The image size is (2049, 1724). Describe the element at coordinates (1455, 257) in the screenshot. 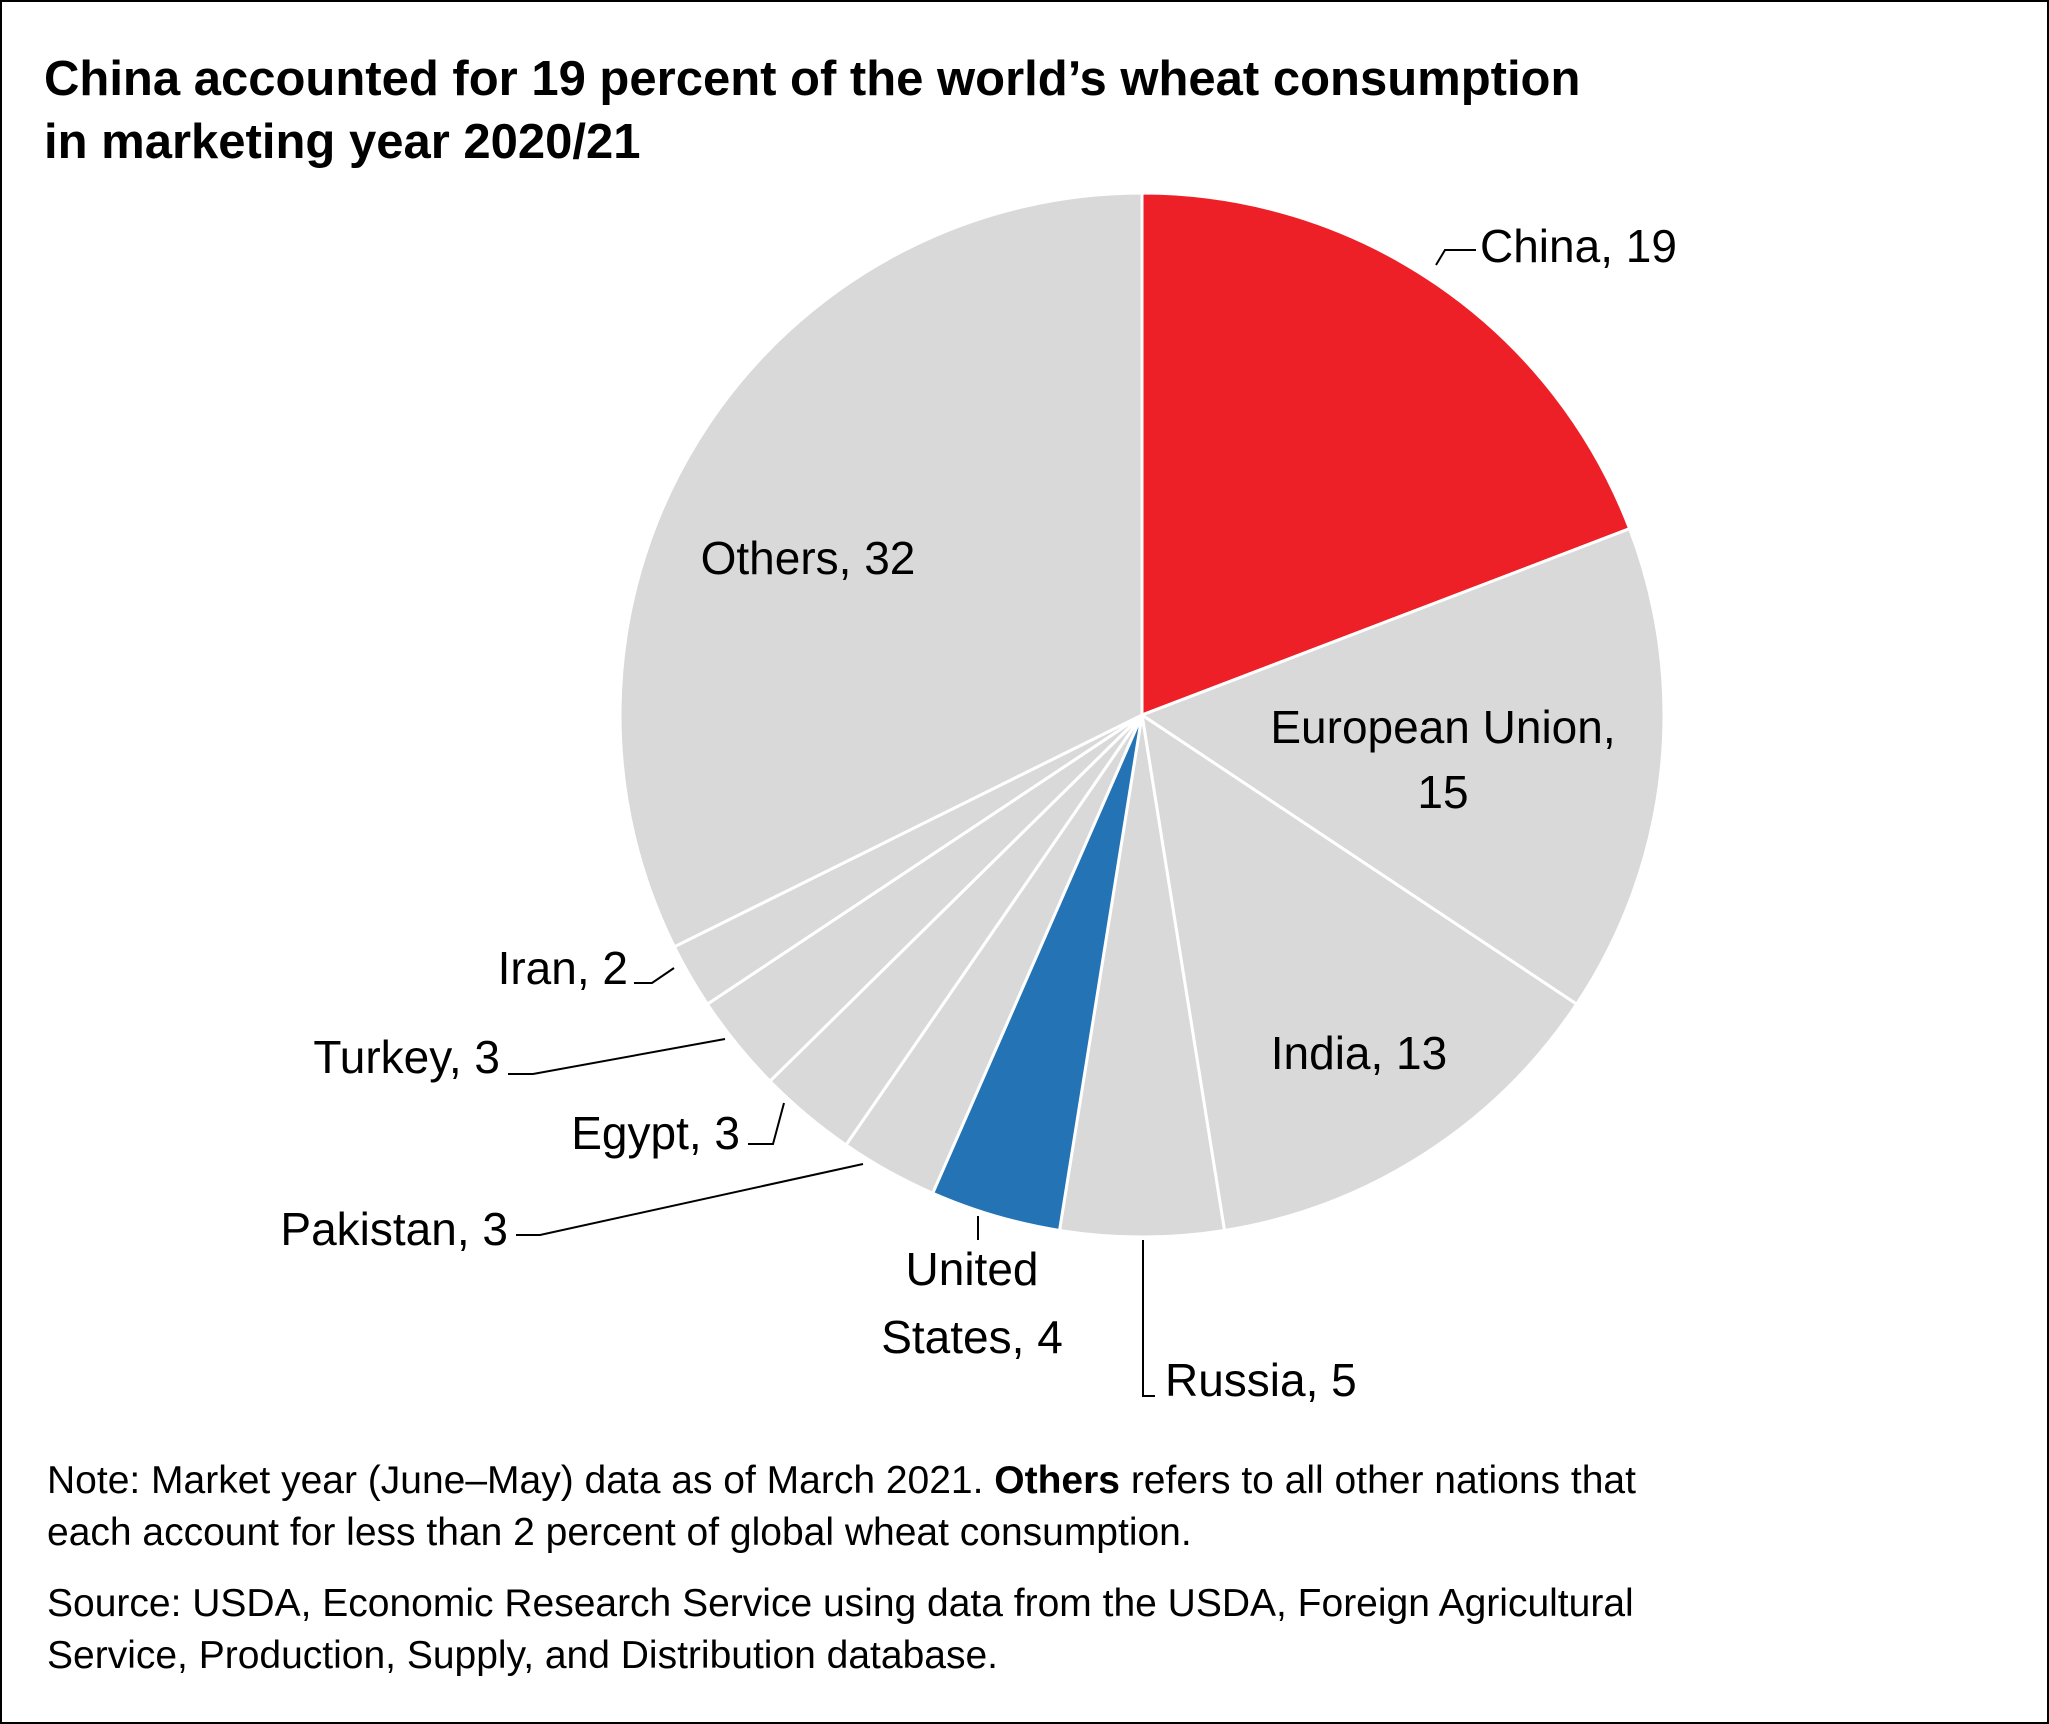

I see `leader-line-china` at that location.